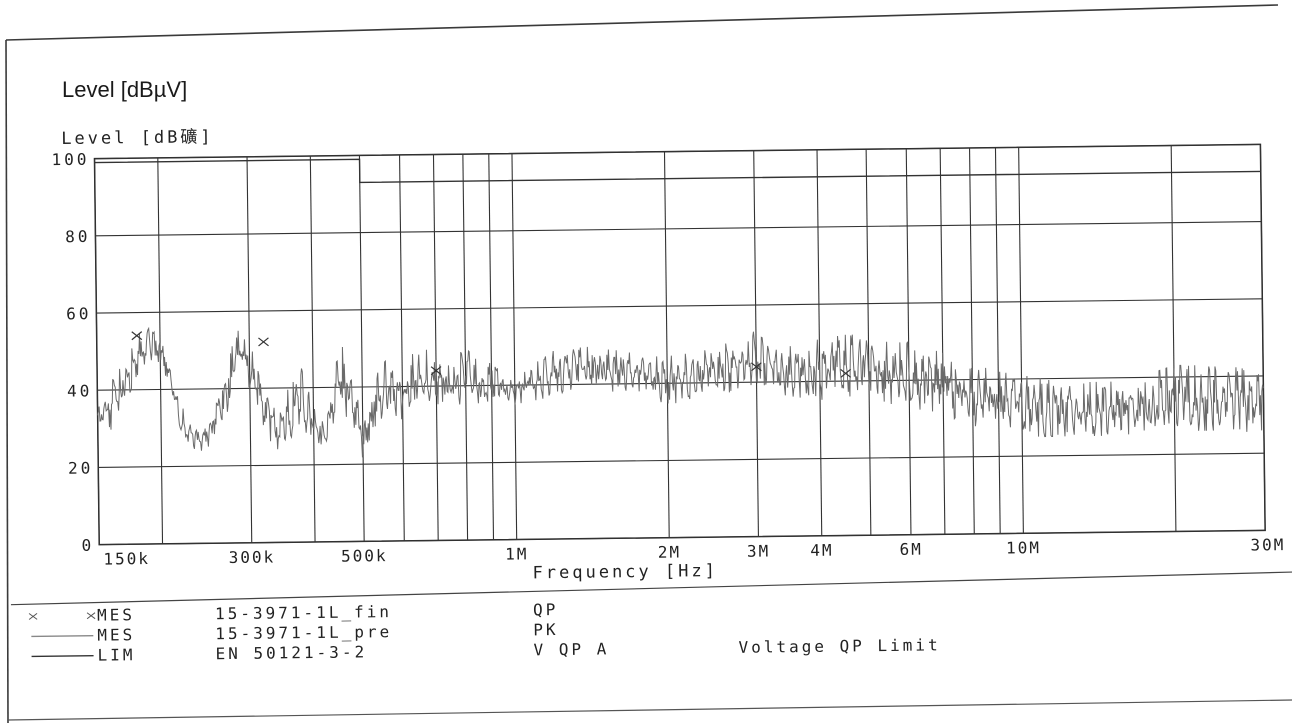 This screenshot has width=1292, height=723. Describe the element at coordinates (694, 551) in the screenshot. I see `x-axis-ticks: 150k 300k 500k 1M 2M 3M 4M 6M 10M 30M` at that location.